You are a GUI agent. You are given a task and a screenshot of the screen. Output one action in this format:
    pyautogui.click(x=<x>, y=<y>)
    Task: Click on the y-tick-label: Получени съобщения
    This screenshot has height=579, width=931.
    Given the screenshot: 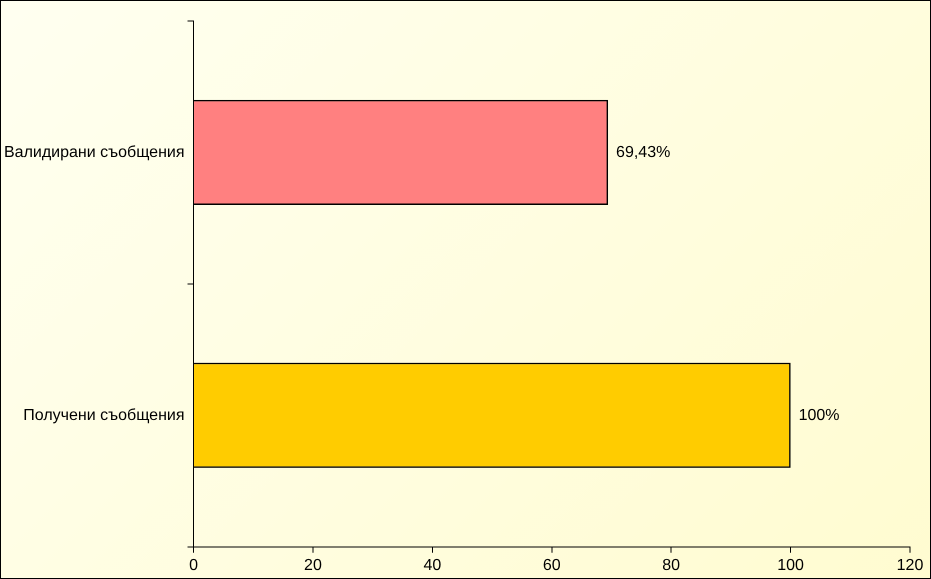 What is the action you would take?
    pyautogui.click(x=104, y=415)
    